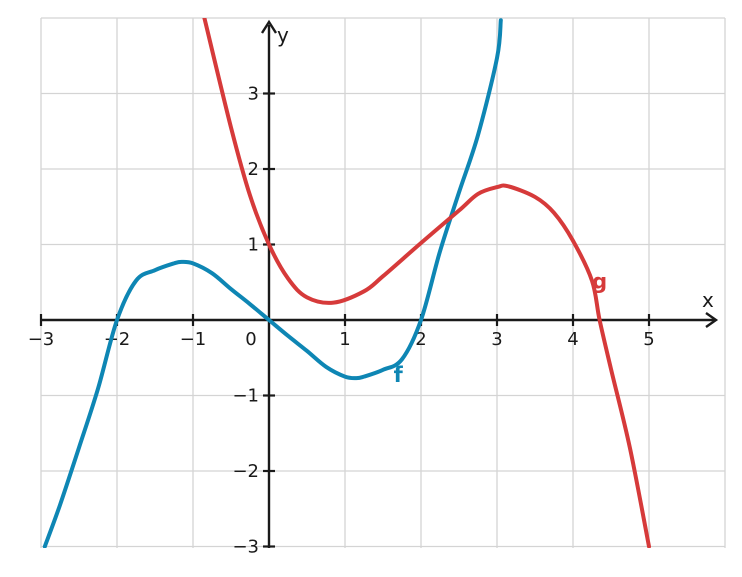  I want to click on y-tick-label: 1, so click(253, 245).